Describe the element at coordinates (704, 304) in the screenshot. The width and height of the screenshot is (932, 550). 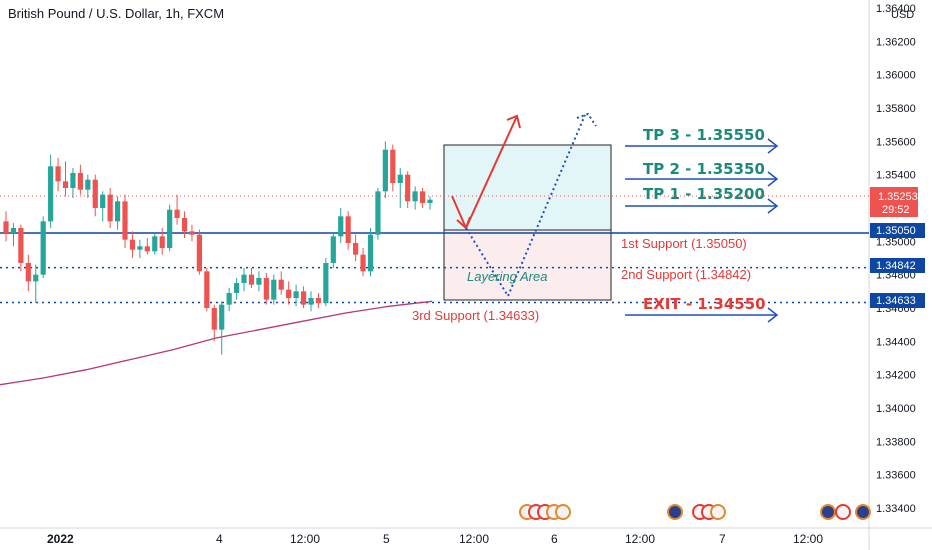
I see `exit-label: EXIT - 1.34550` at that location.